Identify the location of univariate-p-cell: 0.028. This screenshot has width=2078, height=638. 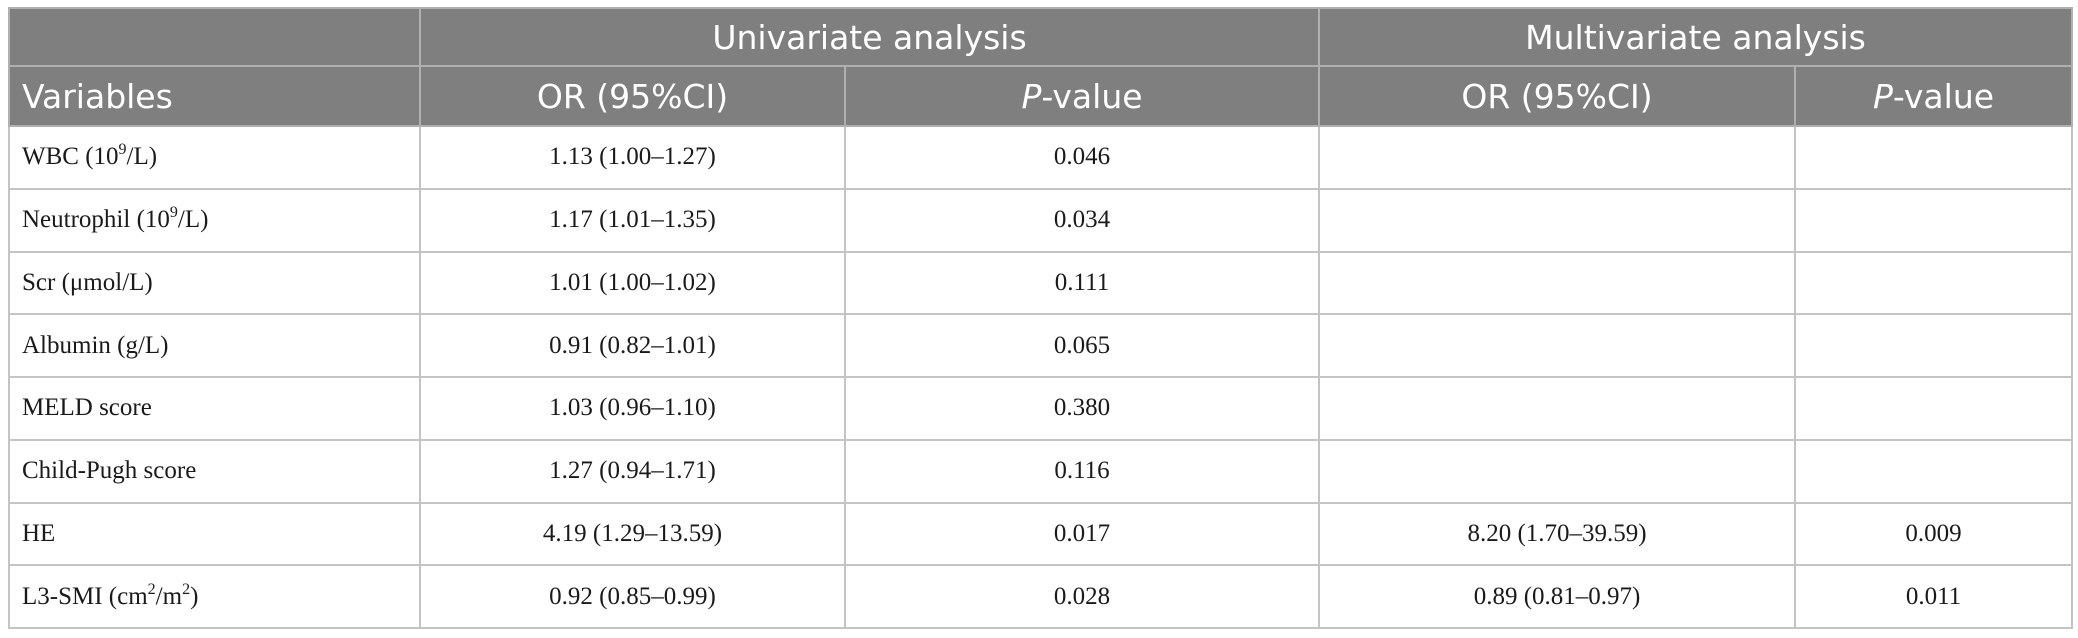
(1082, 596).